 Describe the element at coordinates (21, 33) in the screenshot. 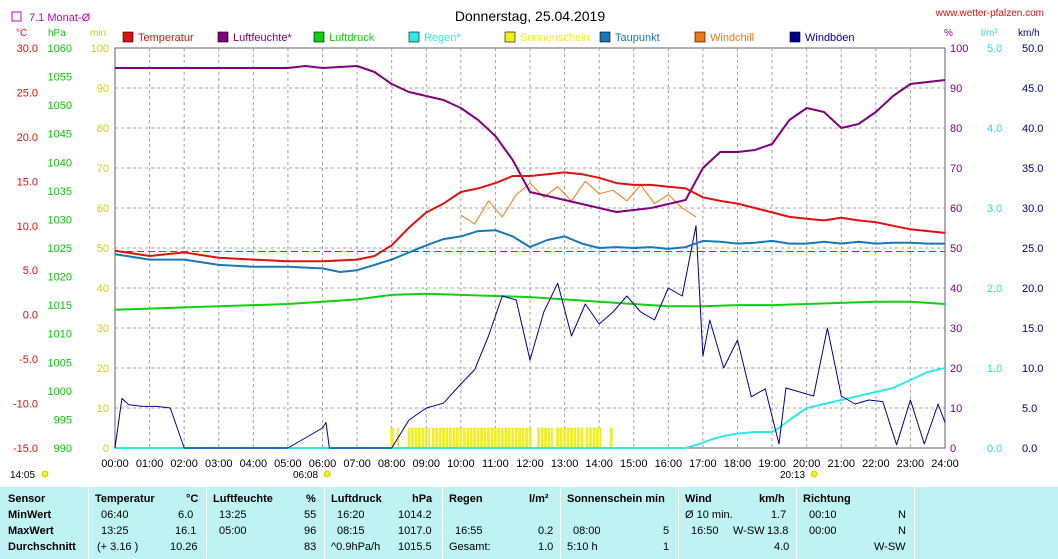

I see `unit-temp: °C` at that location.